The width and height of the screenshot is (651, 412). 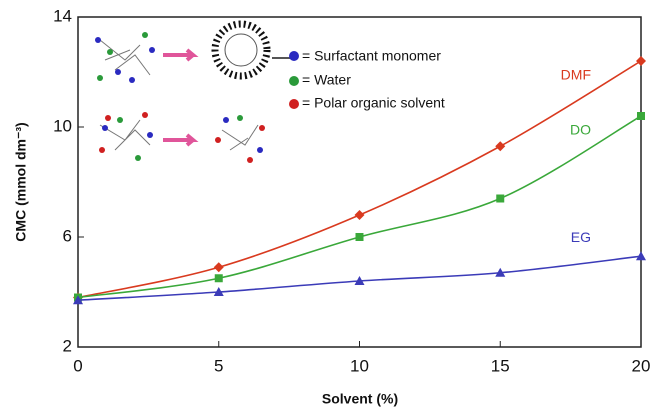 I want to click on y-tick-label: 14, so click(x=62, y=15).